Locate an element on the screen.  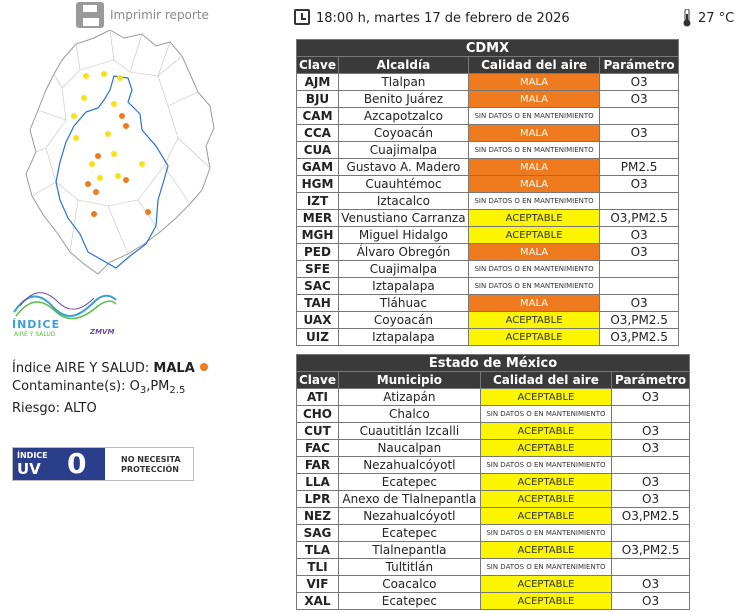
table-row: TAH Tláhuac MALA O3 is located at coordinates (487, 303).